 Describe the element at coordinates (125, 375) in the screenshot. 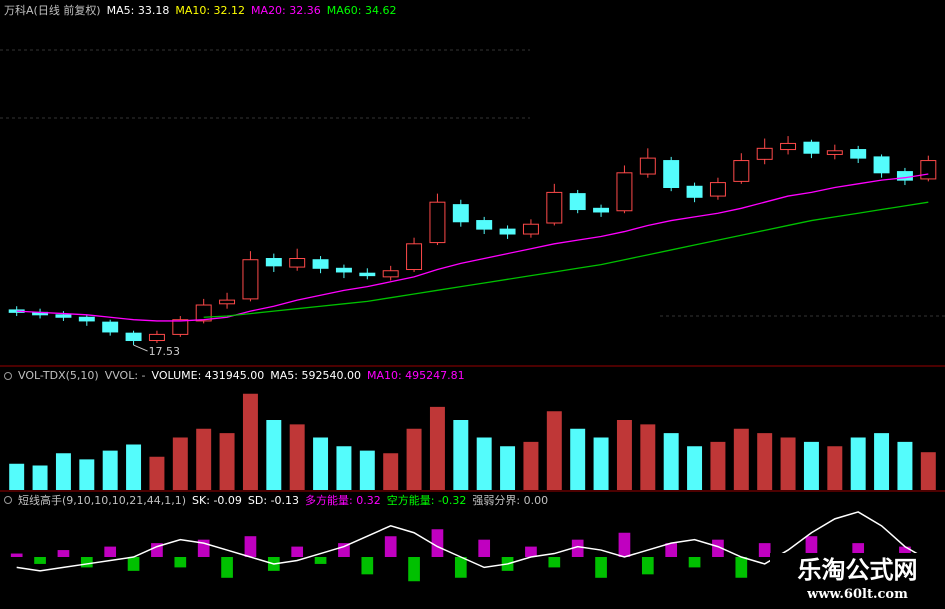

I see `indicator-value: VVOL: -` at that location.